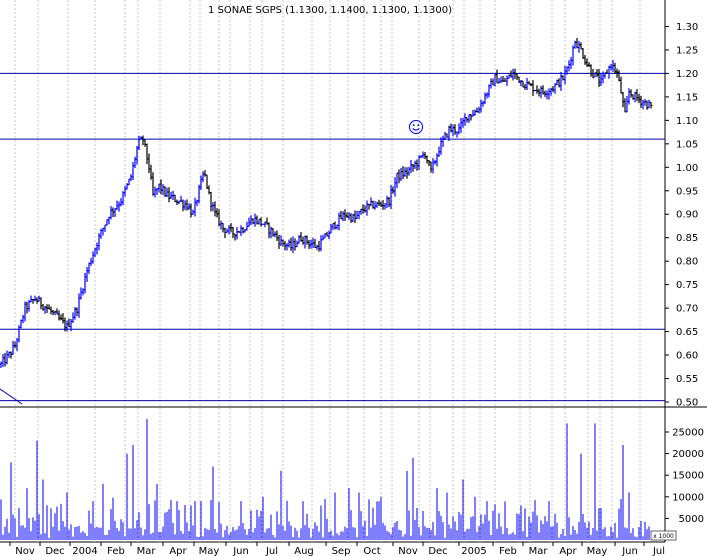 This screenshot has width=707, height=556. I want to click on y-tick-label: 1.05, so click(687, 144).